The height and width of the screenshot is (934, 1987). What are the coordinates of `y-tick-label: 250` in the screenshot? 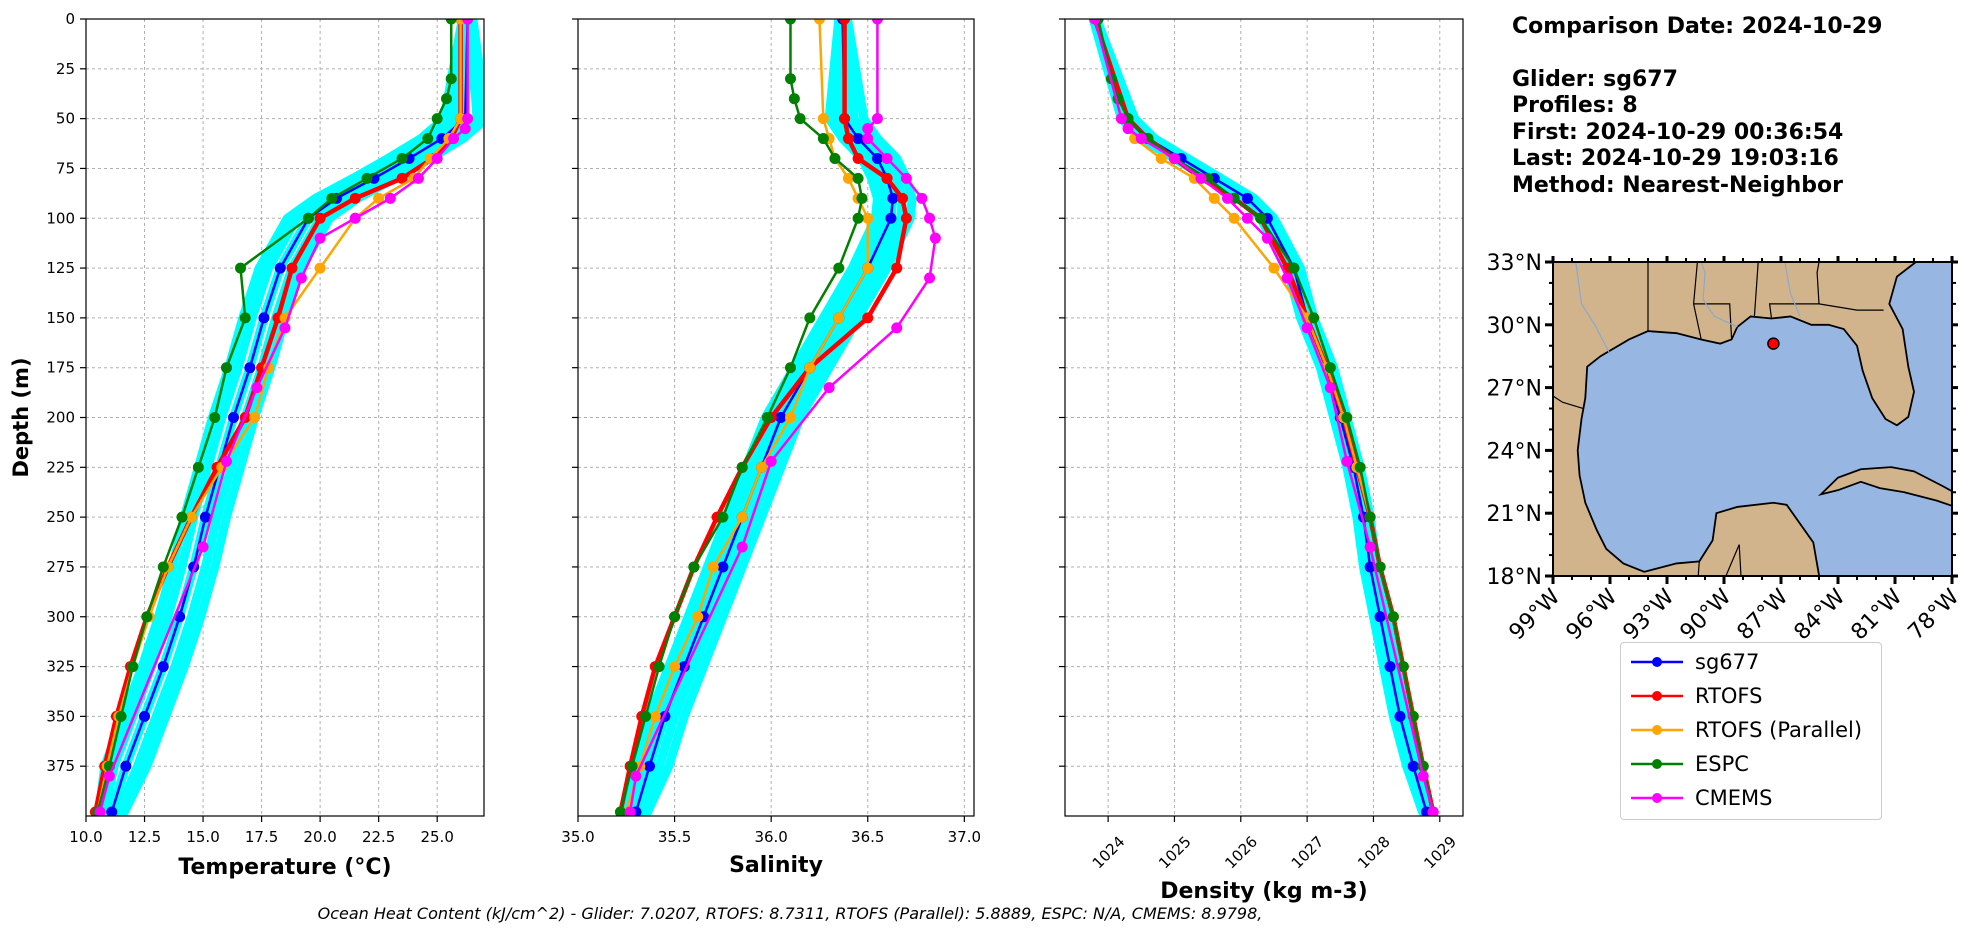 It's located at (60, 517).